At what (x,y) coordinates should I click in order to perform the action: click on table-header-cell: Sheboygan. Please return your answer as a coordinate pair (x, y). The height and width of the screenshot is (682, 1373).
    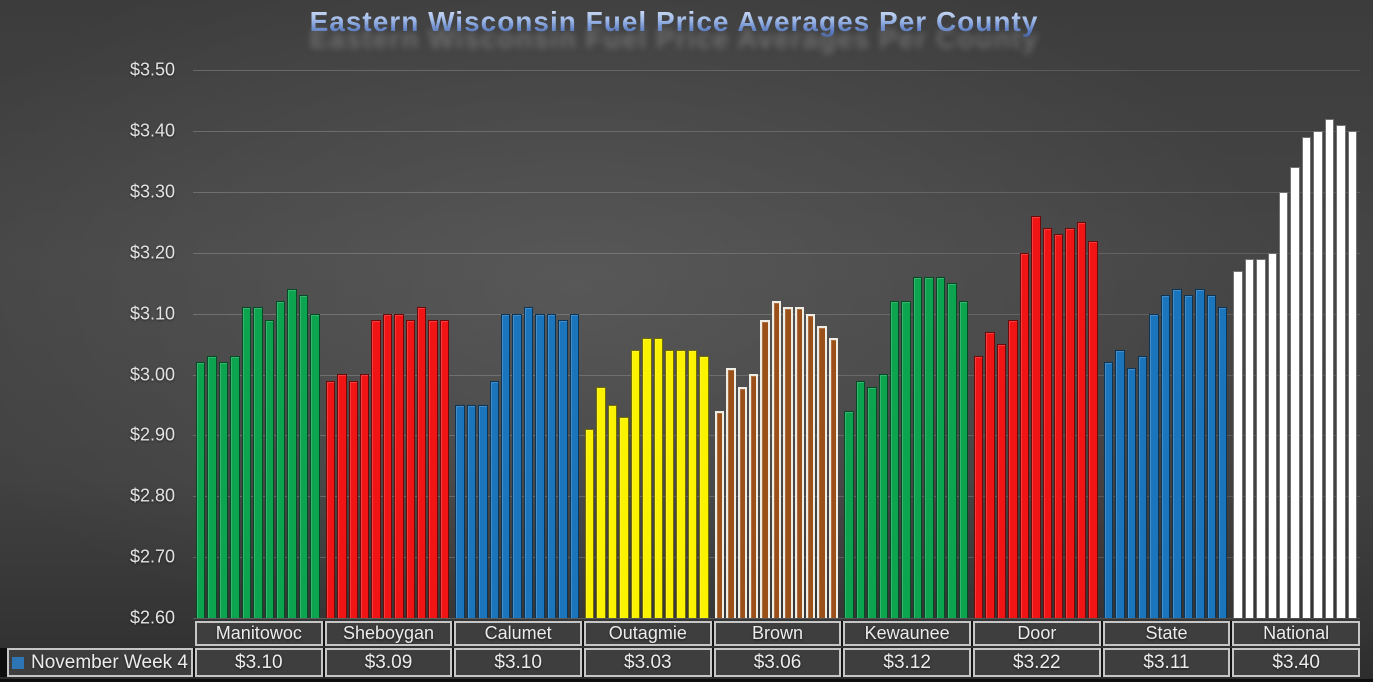
    Looking at the image, I should click on (388, 633).